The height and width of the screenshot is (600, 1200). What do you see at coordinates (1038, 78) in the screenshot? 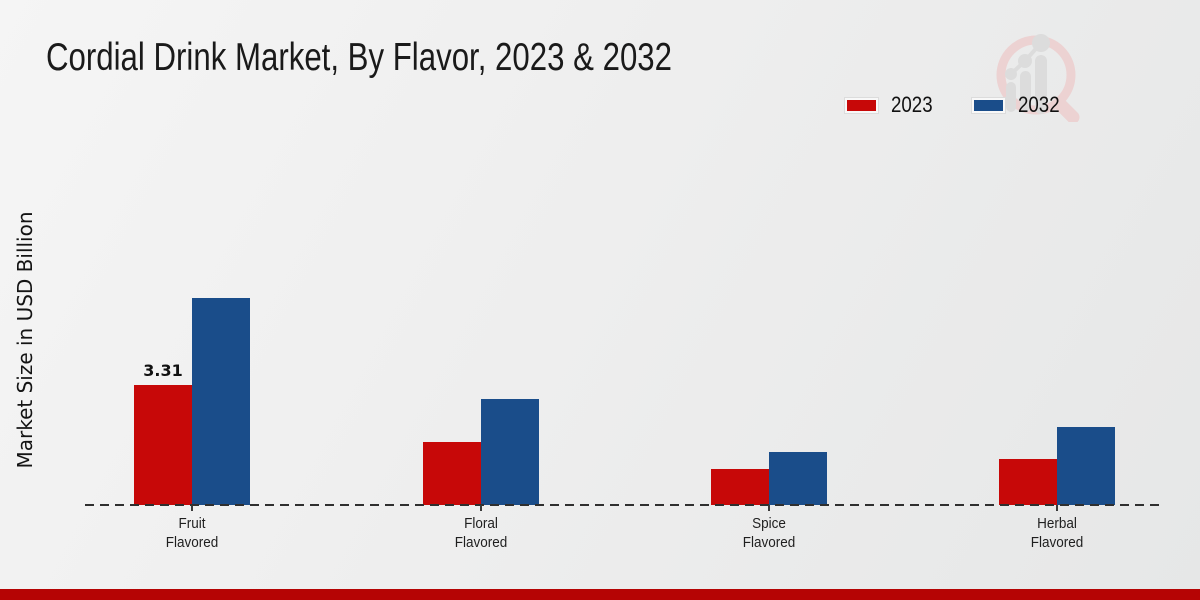
I see `magnifier-bar-chart-logo-icon` at bounding box center [1038, 78].